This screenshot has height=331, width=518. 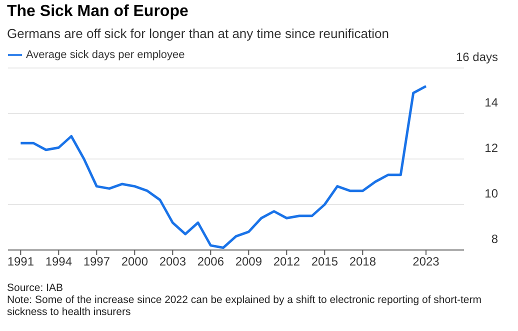 I want to click on x-tick-label: 1997, so click(x=96, y=261).